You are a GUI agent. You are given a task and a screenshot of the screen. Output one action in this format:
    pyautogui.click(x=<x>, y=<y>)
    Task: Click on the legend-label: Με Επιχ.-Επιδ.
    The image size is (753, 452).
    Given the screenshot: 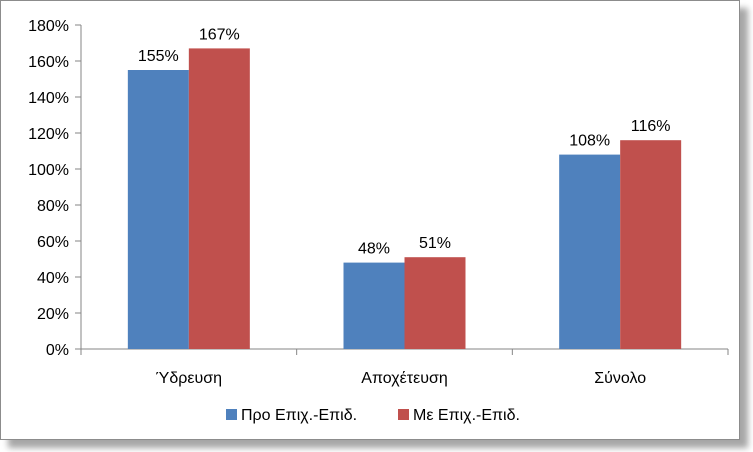 What is the action you would take?
    pyautogui.click(x=466, y=415)
    